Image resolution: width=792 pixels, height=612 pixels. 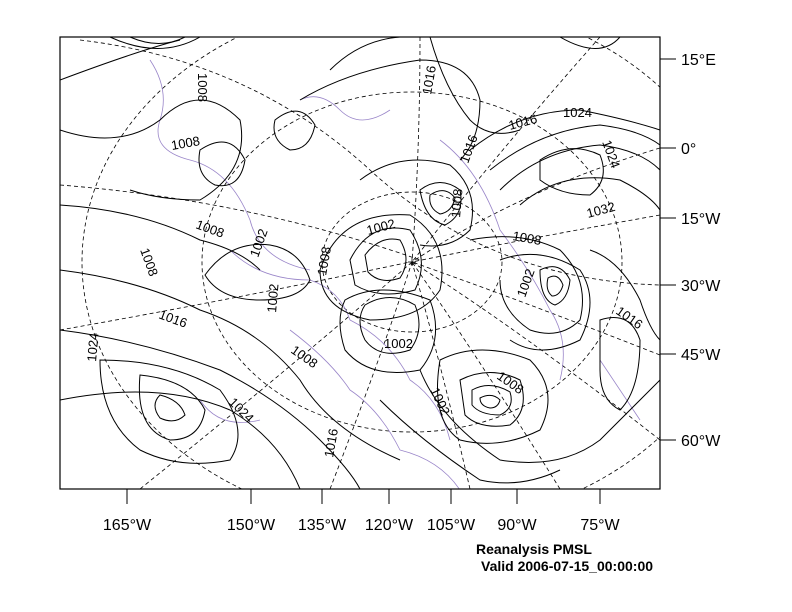 What do you see at coordinates (517, 525) in the screenshot?
I see `lon-label-90w: 90°W` at bounding box center [517, 525].